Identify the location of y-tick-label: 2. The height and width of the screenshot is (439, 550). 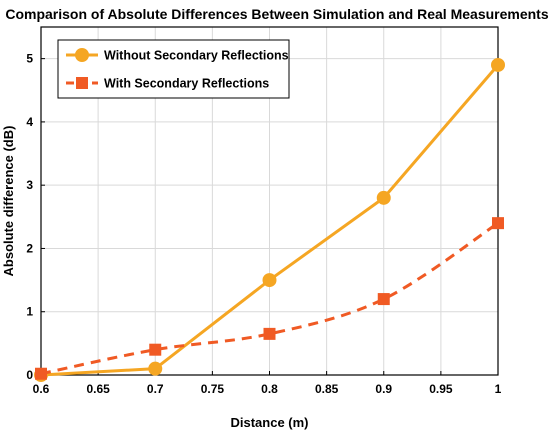
(29, 248).